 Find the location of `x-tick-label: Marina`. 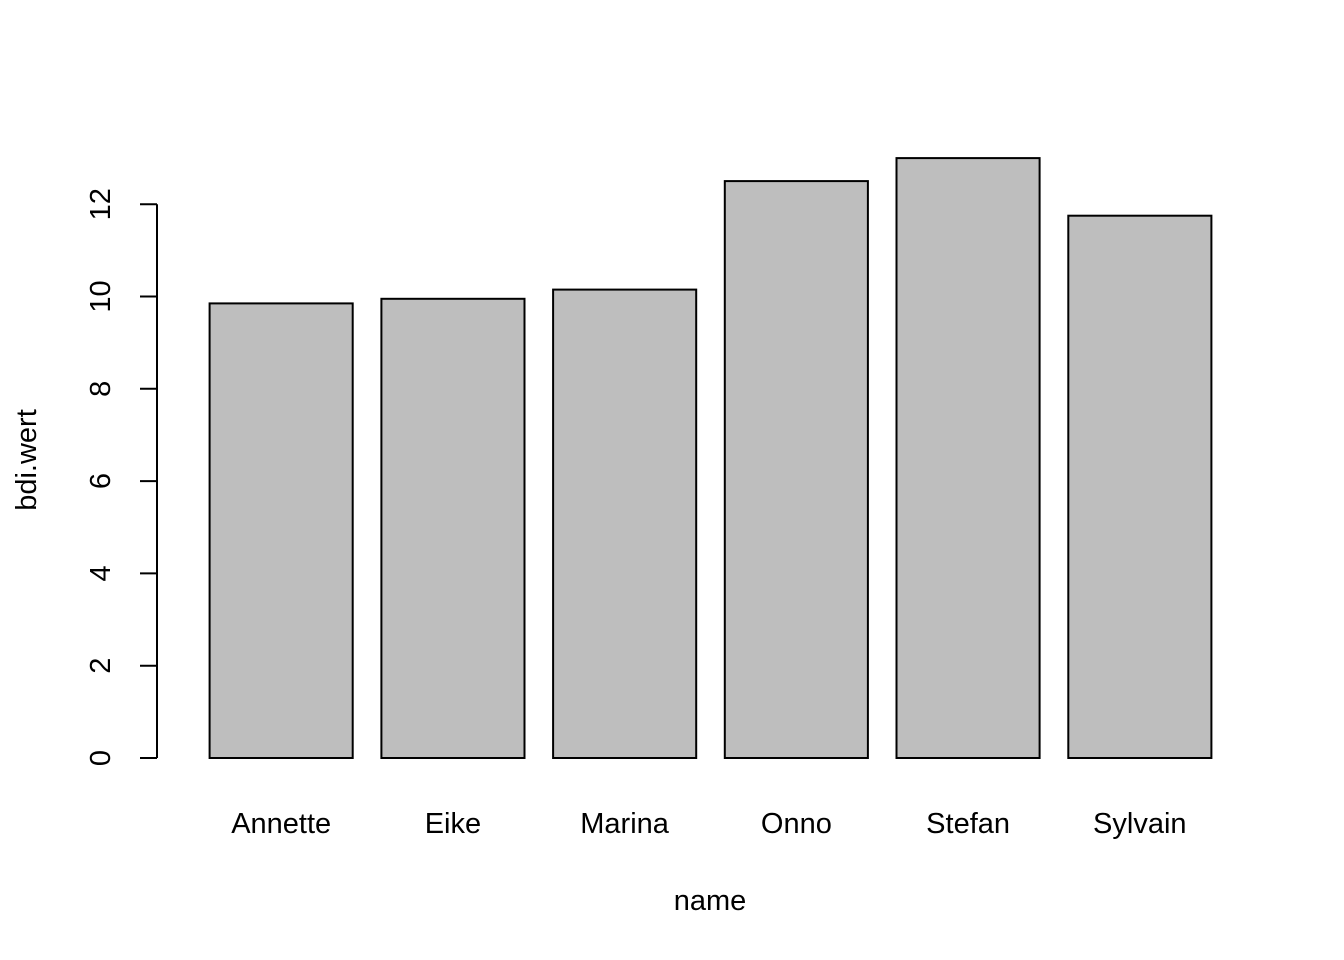

x-tick-label: Marina is located at coordinates (625, 824).